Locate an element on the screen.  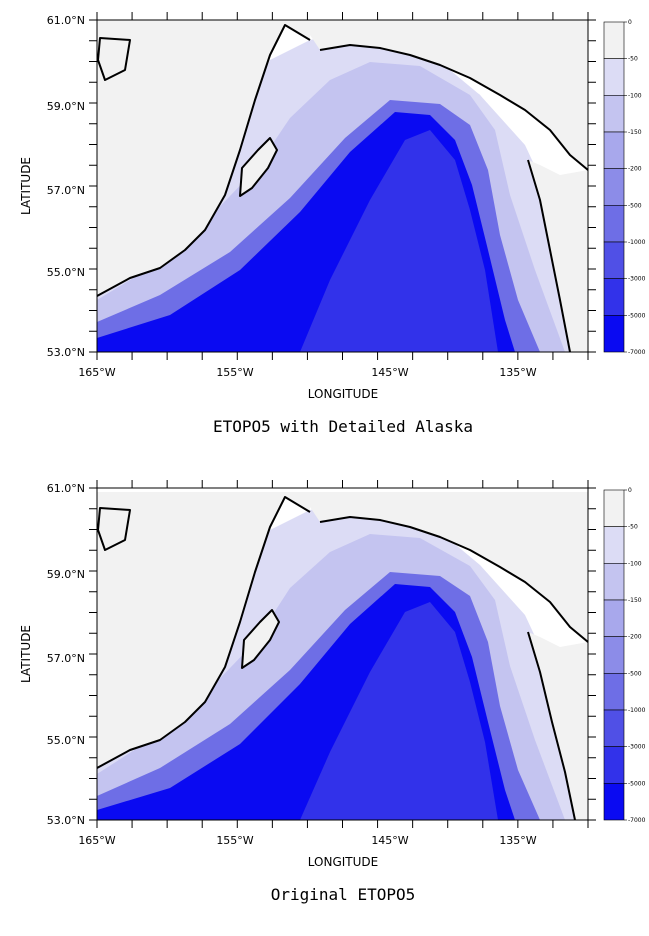
panel-title: ETOPO5 with Detailed Alaska is located at coordinates (343, 426).